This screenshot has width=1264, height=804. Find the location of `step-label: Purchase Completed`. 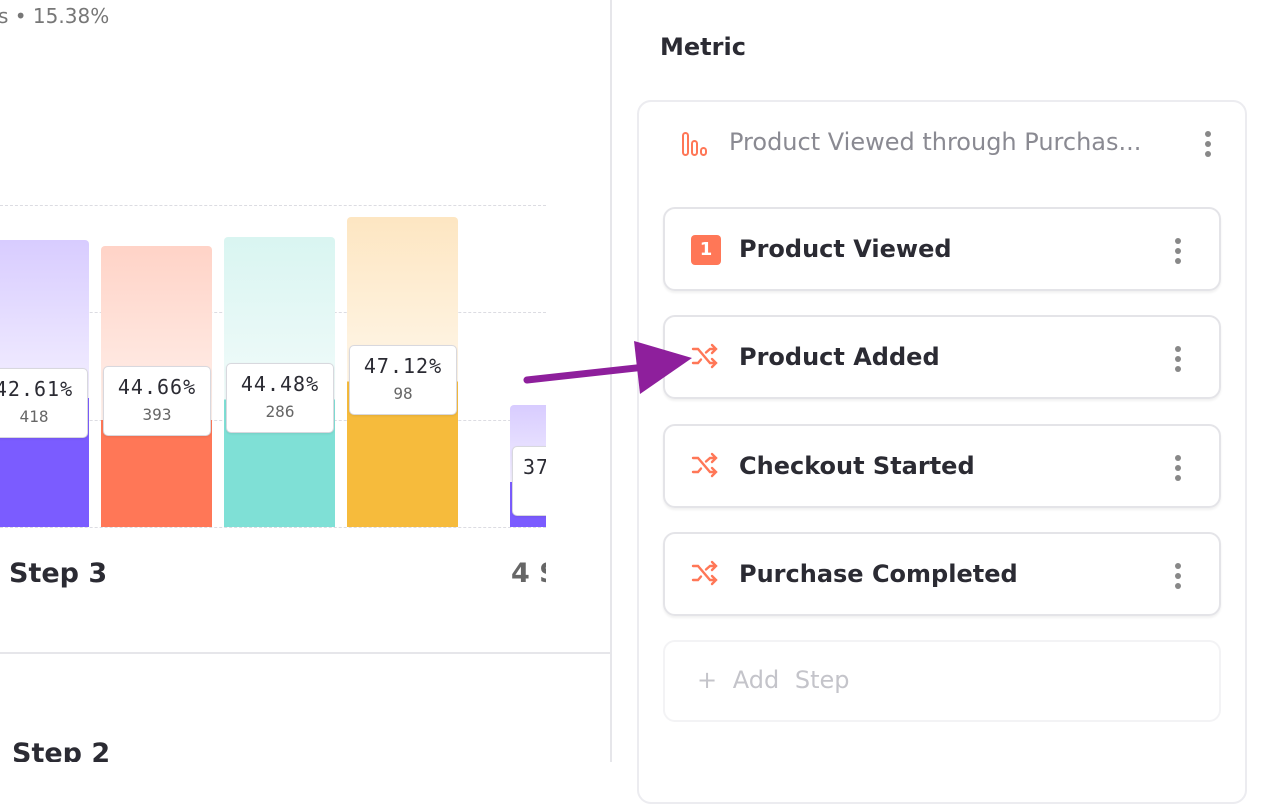

step-label: Purchase Completed is located at coordinates (878, 574).